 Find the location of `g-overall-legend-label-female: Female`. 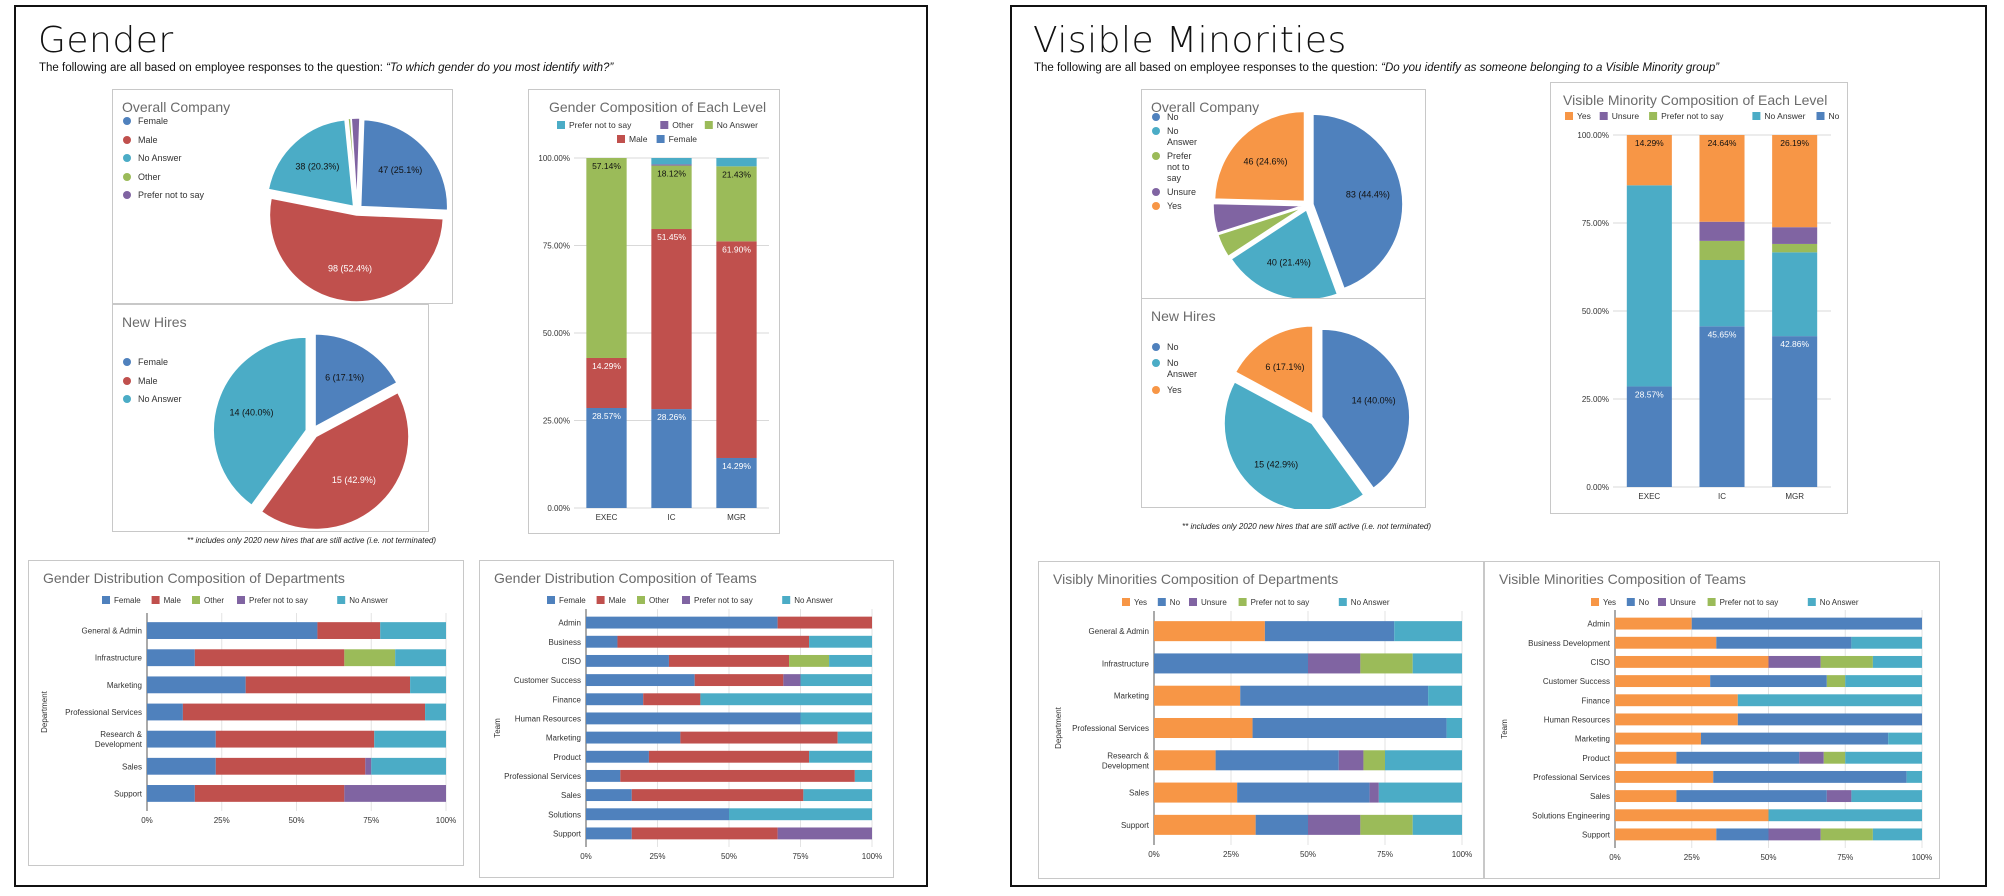

g-overall-legend-label-female: Female is located at coordinates (153, 121).